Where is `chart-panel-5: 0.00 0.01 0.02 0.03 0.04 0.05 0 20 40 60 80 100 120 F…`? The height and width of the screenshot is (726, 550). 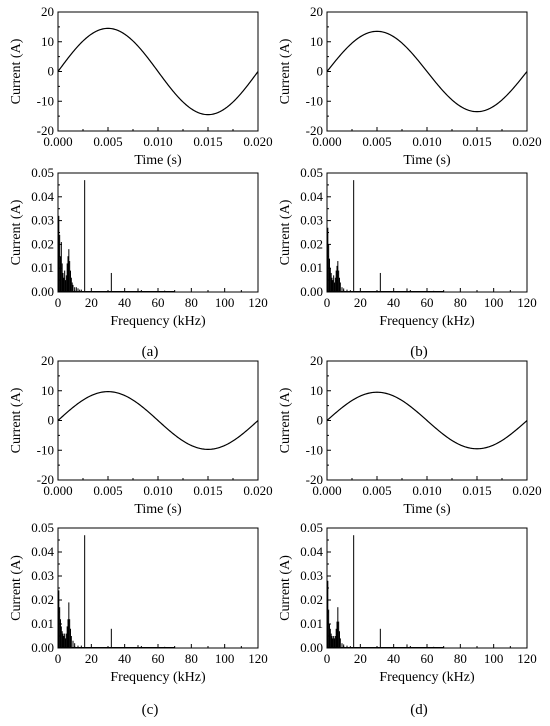
chart-panel-5: 0.00 0.01 0.02 0.03 0.04 0.05 0 20 40 60 80 100 120 F… is located at coordinates (138, 602).